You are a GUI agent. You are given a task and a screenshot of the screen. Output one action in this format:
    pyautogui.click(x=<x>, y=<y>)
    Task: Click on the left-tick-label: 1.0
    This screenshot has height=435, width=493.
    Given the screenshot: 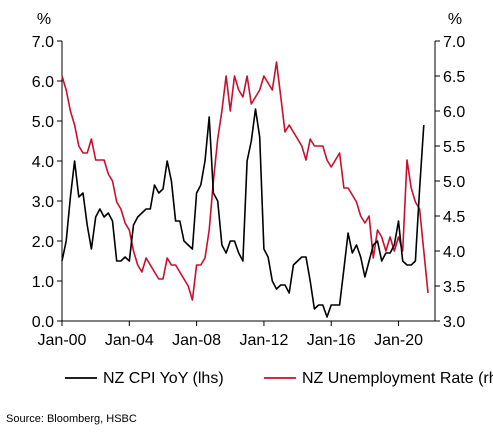 What is the action you would take?
    pyautogui.click(x=43, y=282)
    